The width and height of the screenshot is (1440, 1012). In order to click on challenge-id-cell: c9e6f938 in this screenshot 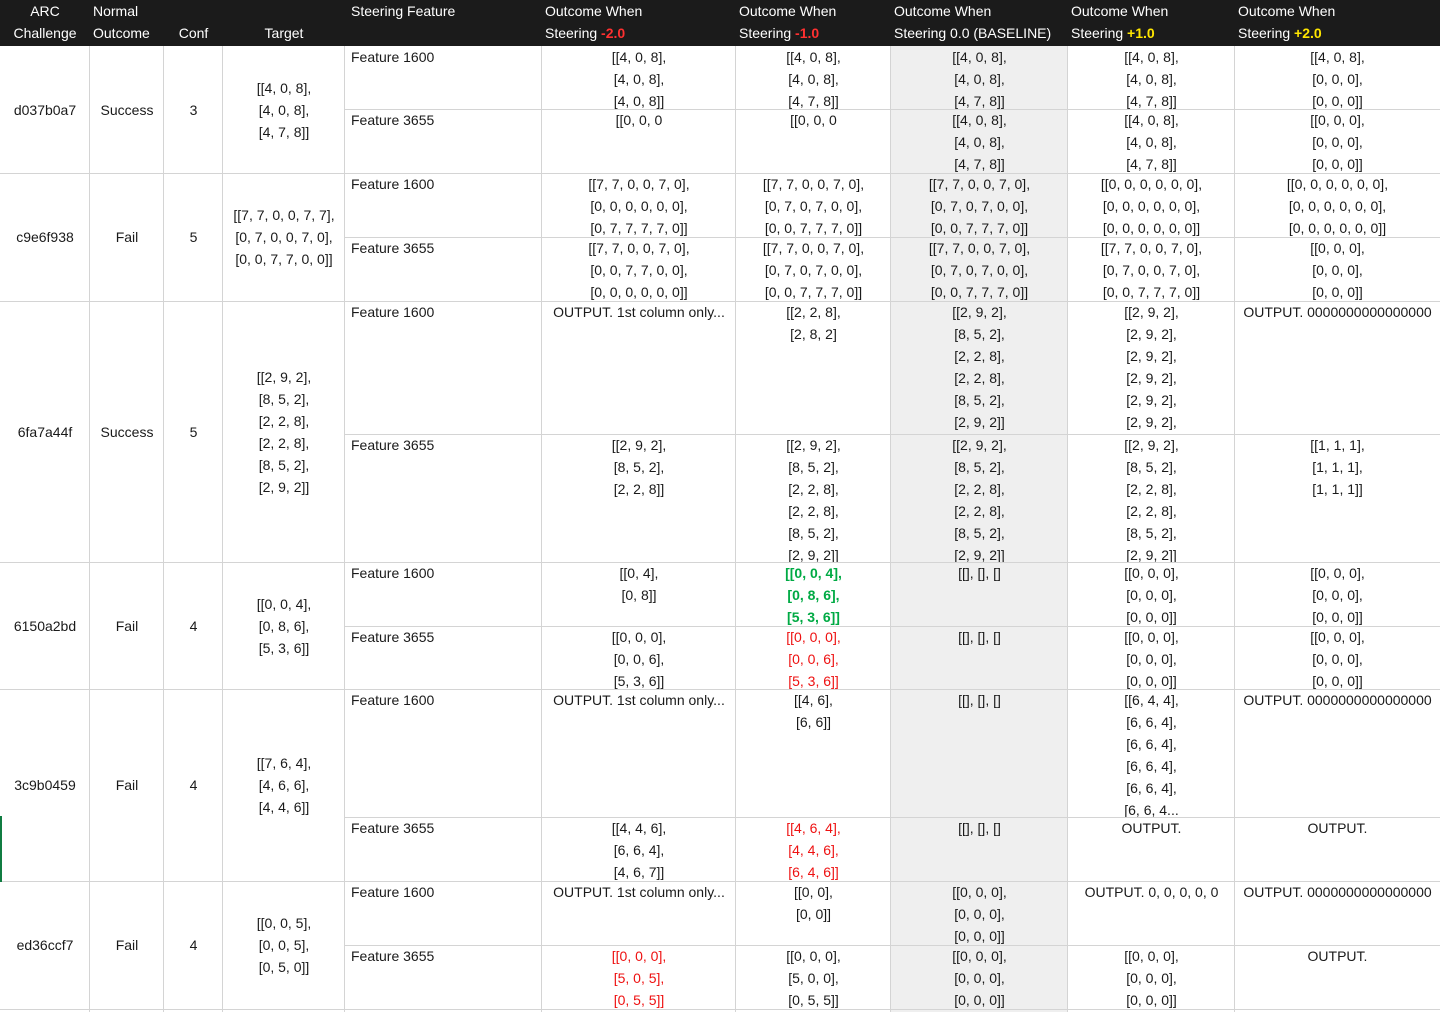, I will do `click(45, 237)`.